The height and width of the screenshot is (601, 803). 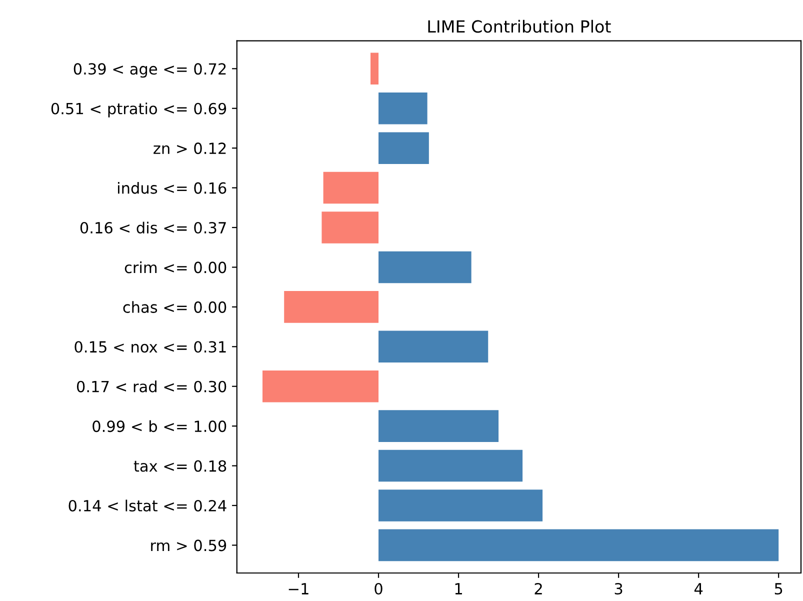 What do you see at coordinates (188, 546) in the screenshot?
I see `y-tick-label: rm > 0.59` at bounding box center [188, 546].